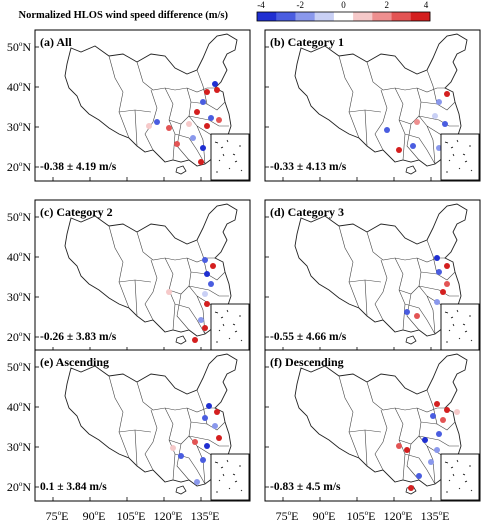  Describe the element at coordinates (343, 16) in the screenshot. I see `colorbar-frame` at that location.